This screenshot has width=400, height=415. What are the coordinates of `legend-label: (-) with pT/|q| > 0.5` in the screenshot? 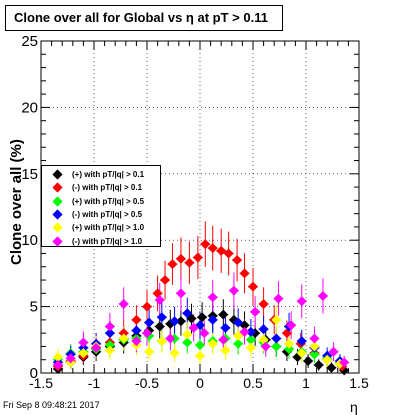 It's located at (107, 214).